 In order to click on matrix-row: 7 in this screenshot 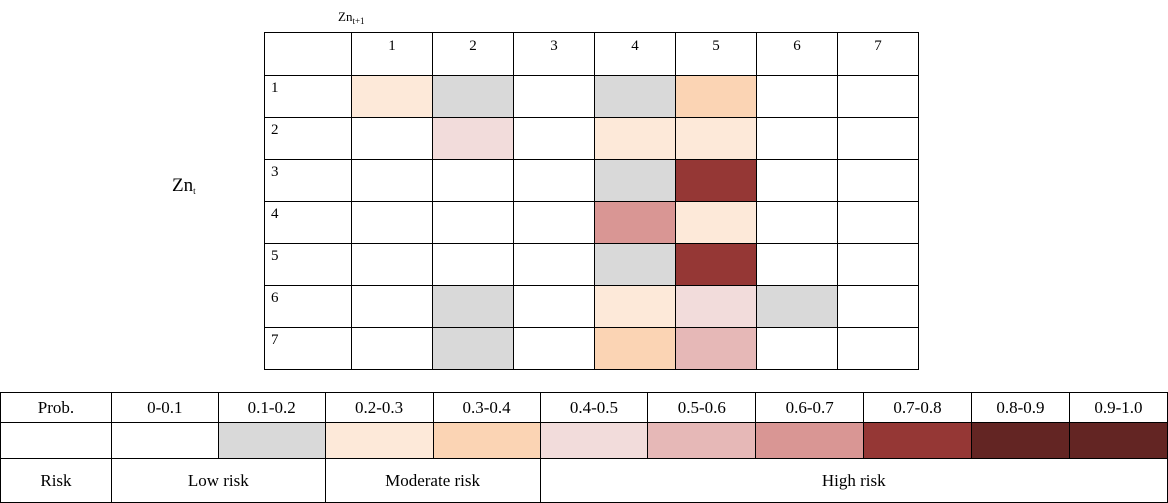, I will do `click(591, 348)`.